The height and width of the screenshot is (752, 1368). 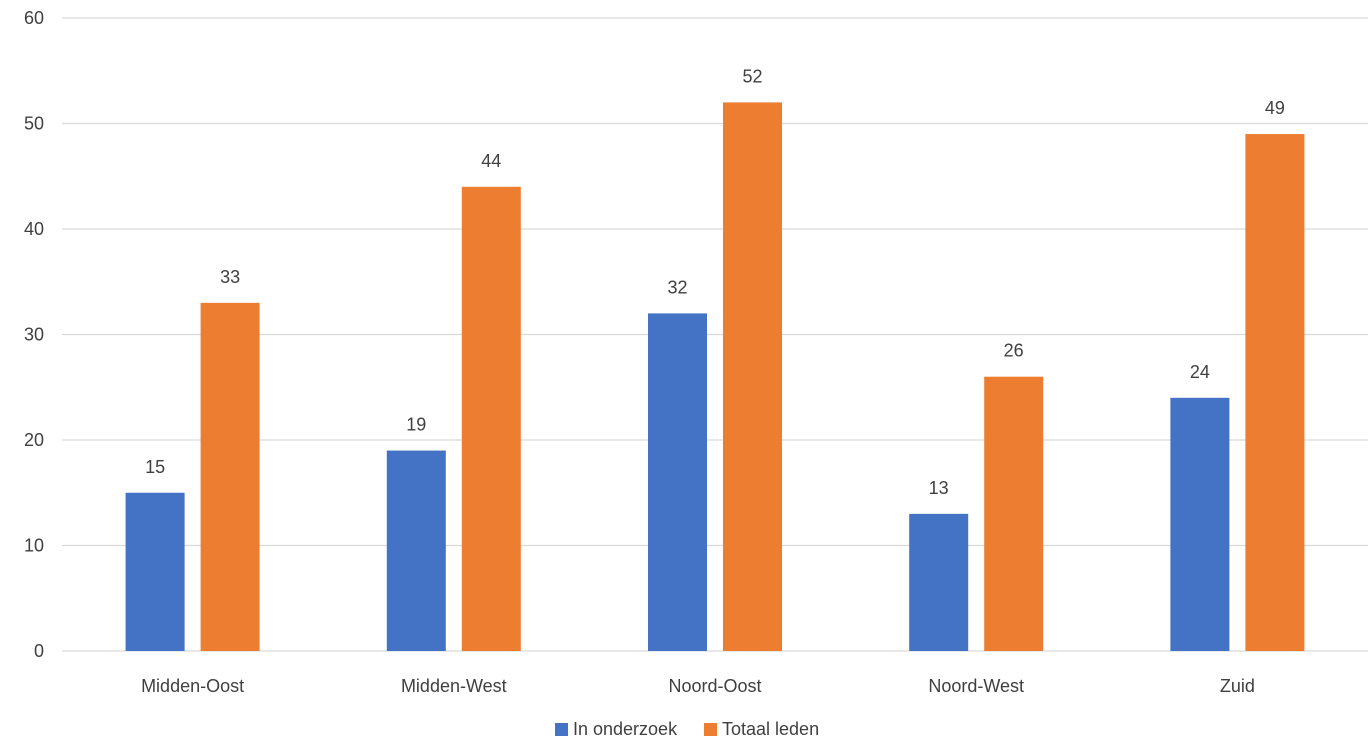 What do you see at coordinates (34, 440) in the screenshot?
I see `y-tick-label: 20` at bounding box center [34, 440].